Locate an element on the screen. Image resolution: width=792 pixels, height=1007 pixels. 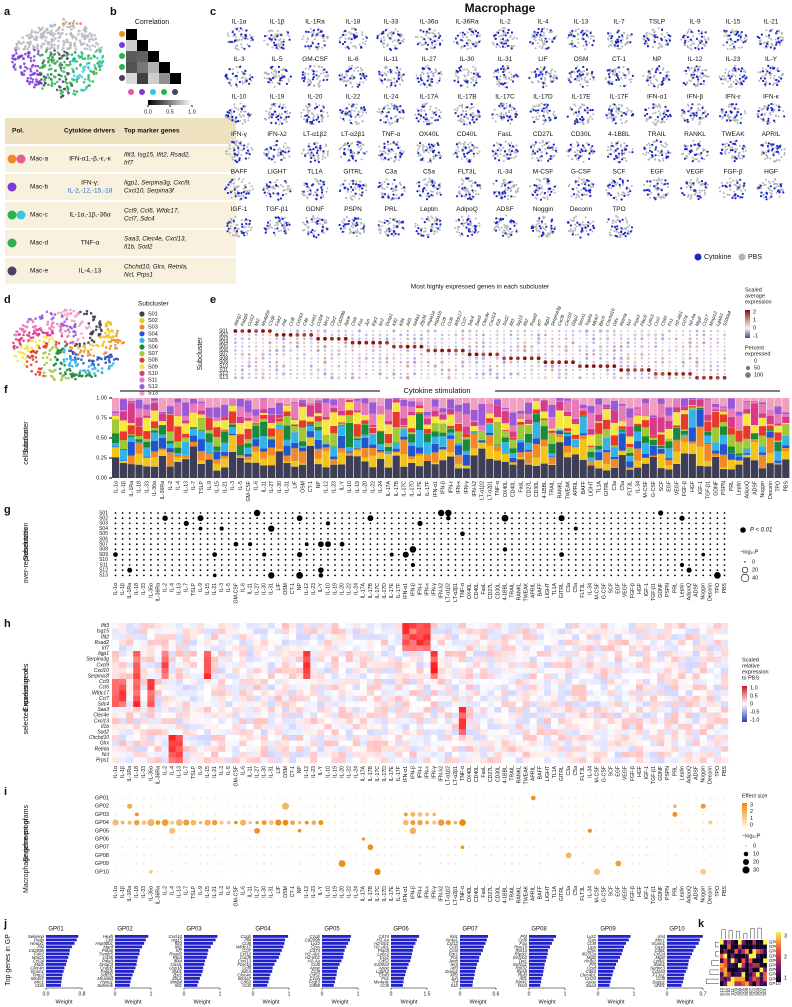
label: Chchd10, Glrx, Retnla, is located at coordinates (156, 267).